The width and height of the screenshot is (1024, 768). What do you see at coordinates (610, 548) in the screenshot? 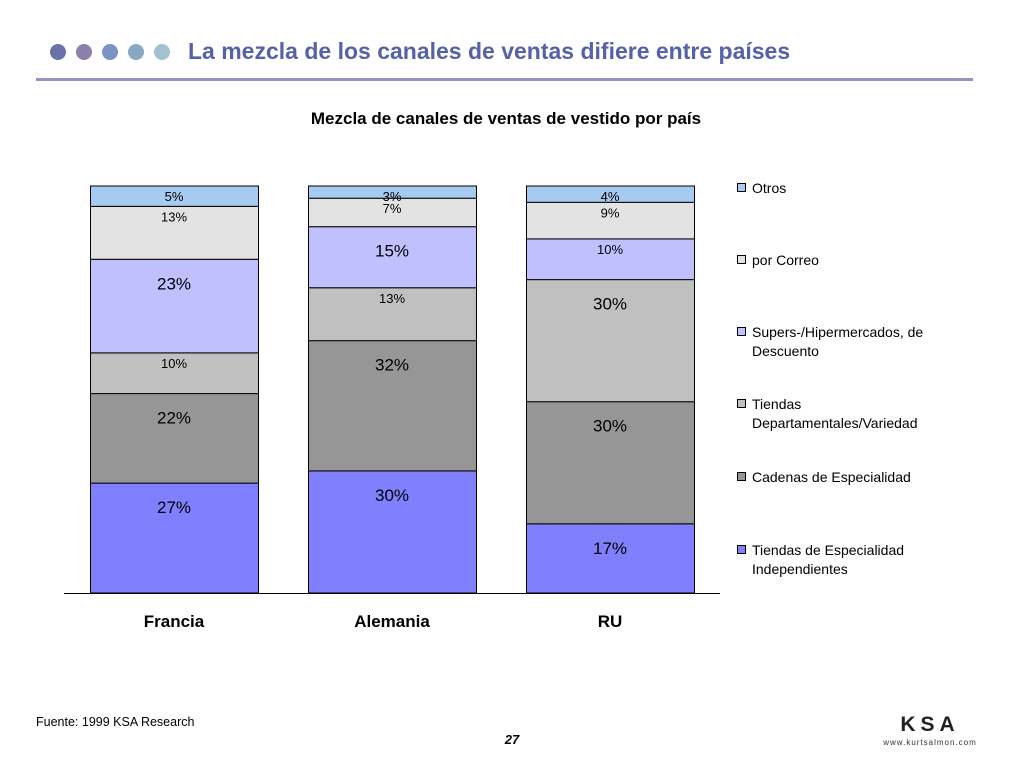
I see `data-label: 17%` at bounding box center [610, 548].